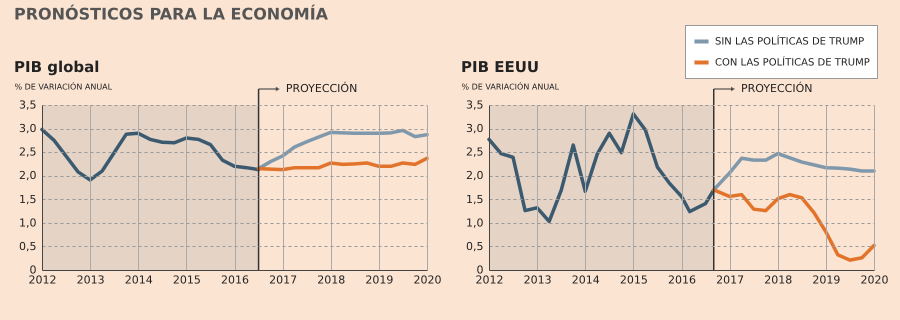 The image size is (900, 320). What do you see at coordinates (789, 41) in the screenshot?
I see `legend-label: SIN LAS POLÍTICAS DE TRUMP` at bounding box center [789, 41].